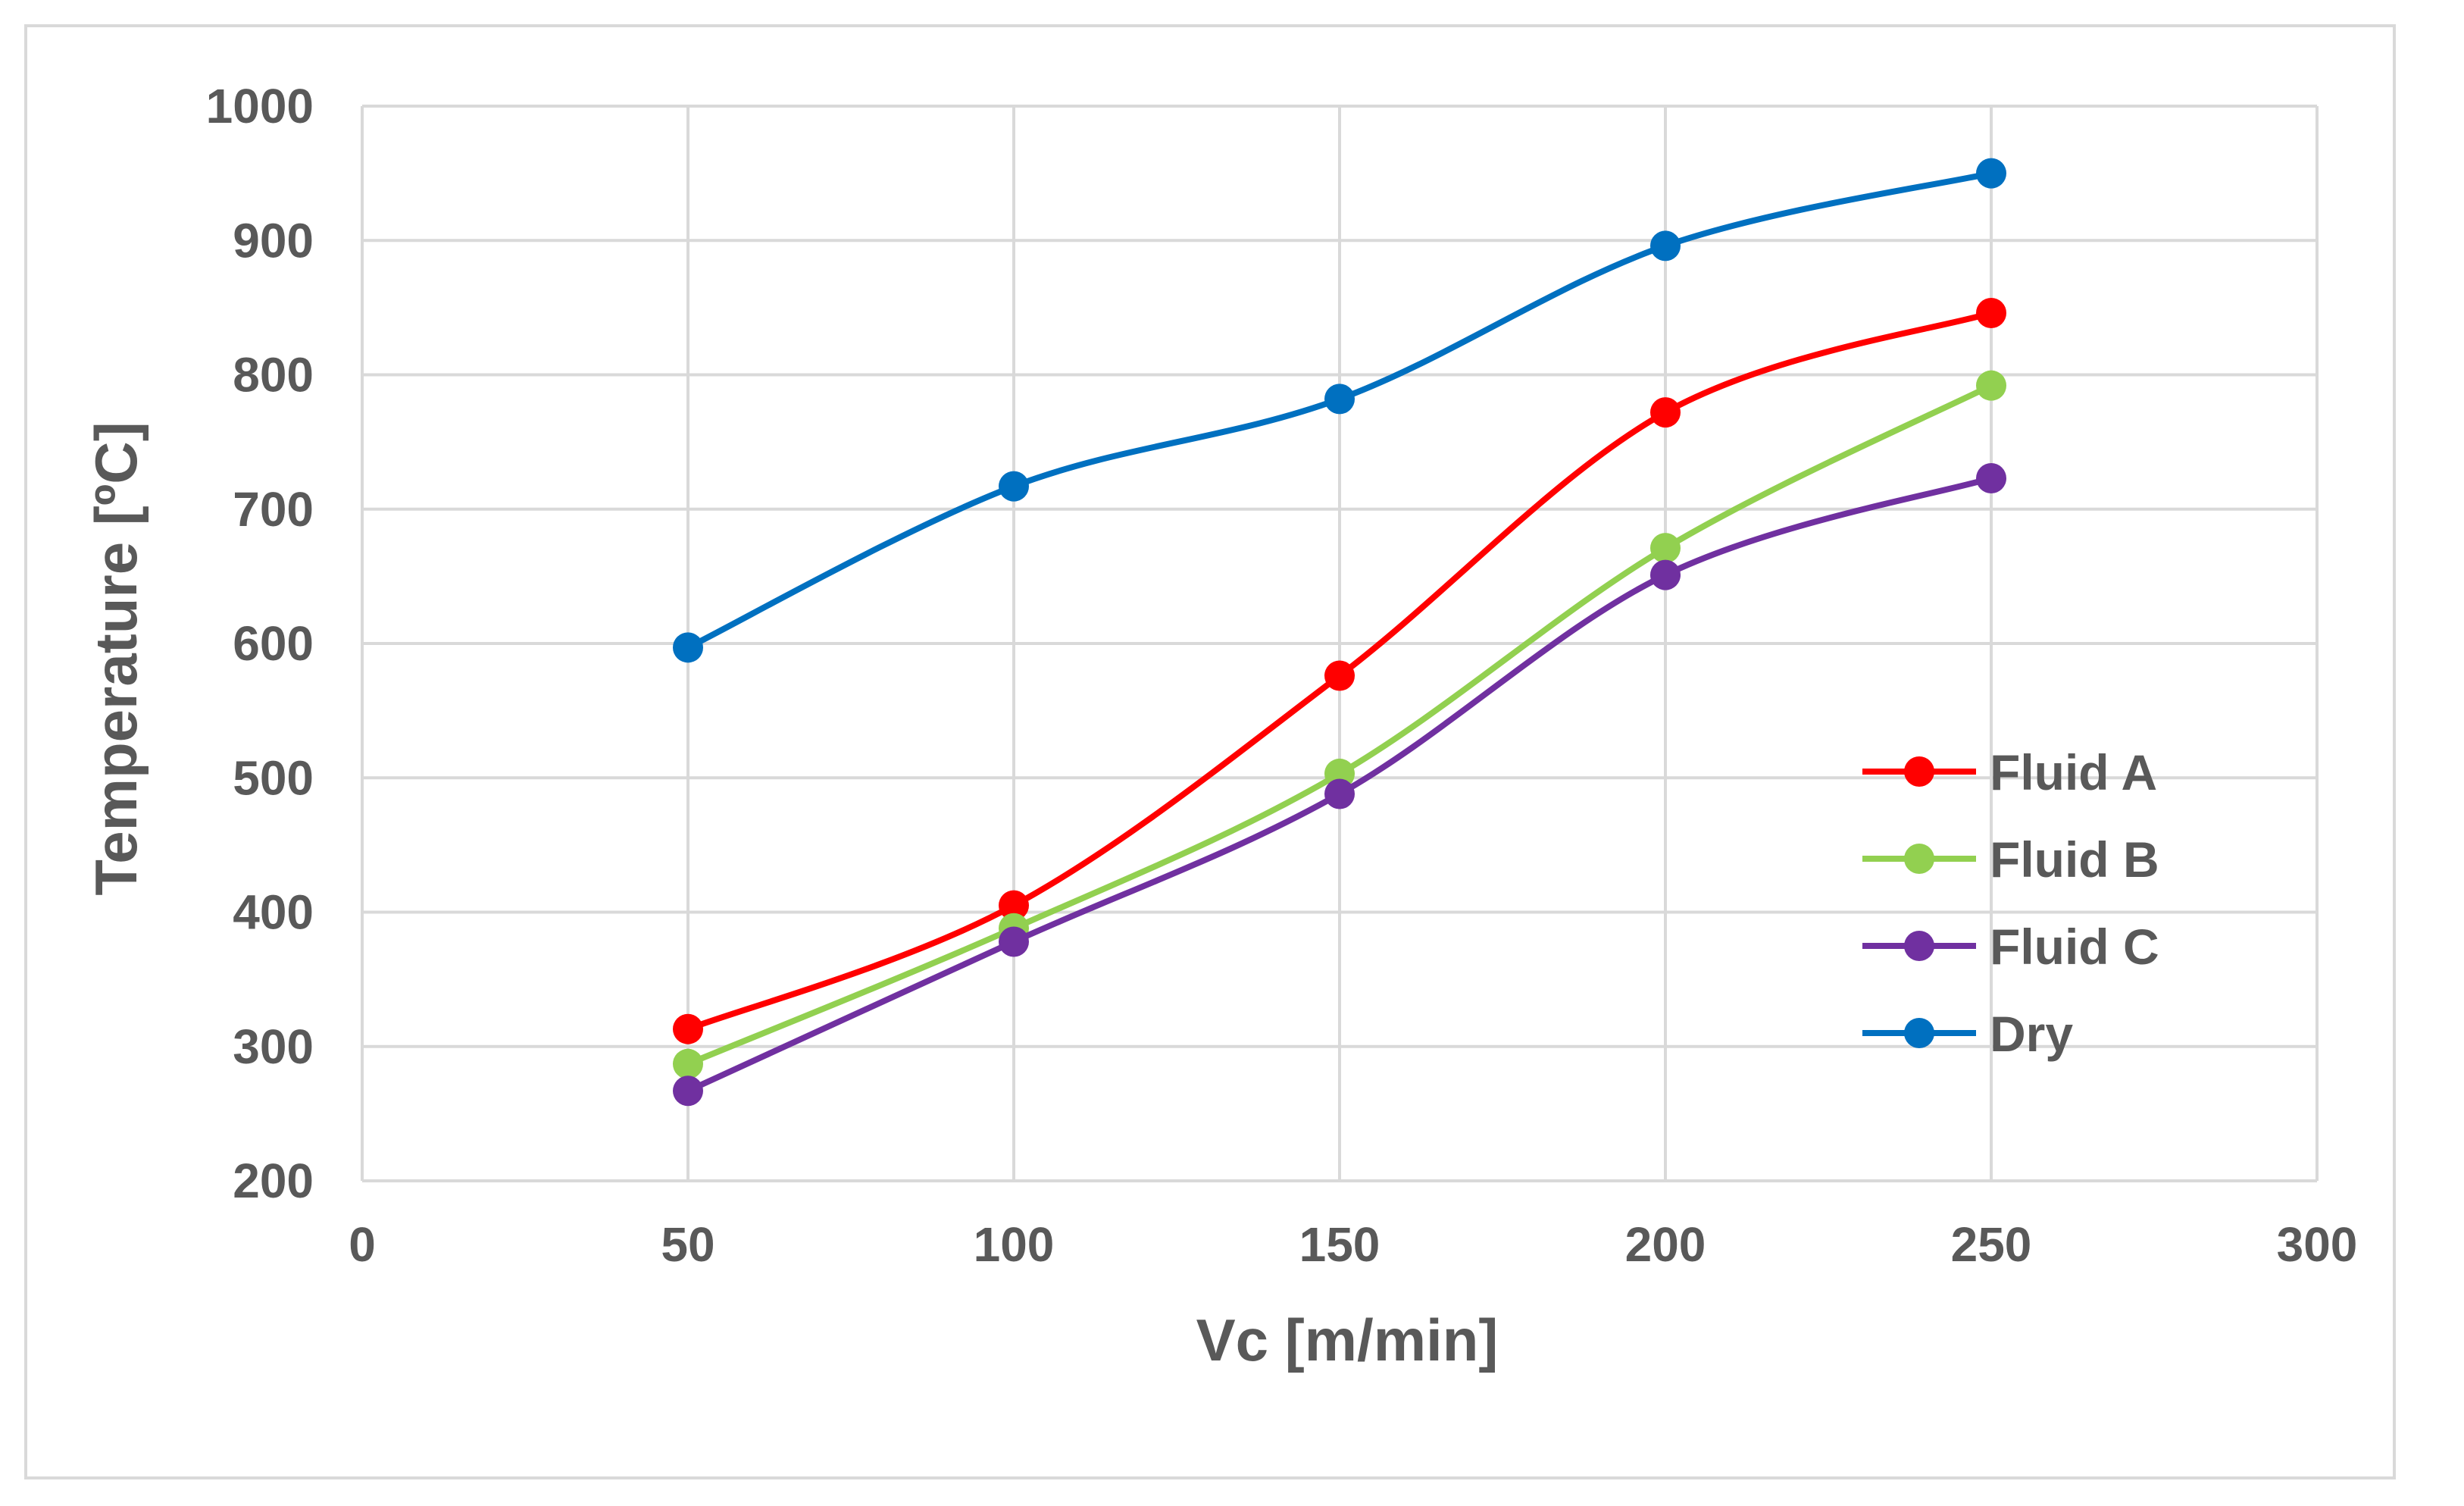  I want to click on y-tick-label: 800, so click(273, 375).